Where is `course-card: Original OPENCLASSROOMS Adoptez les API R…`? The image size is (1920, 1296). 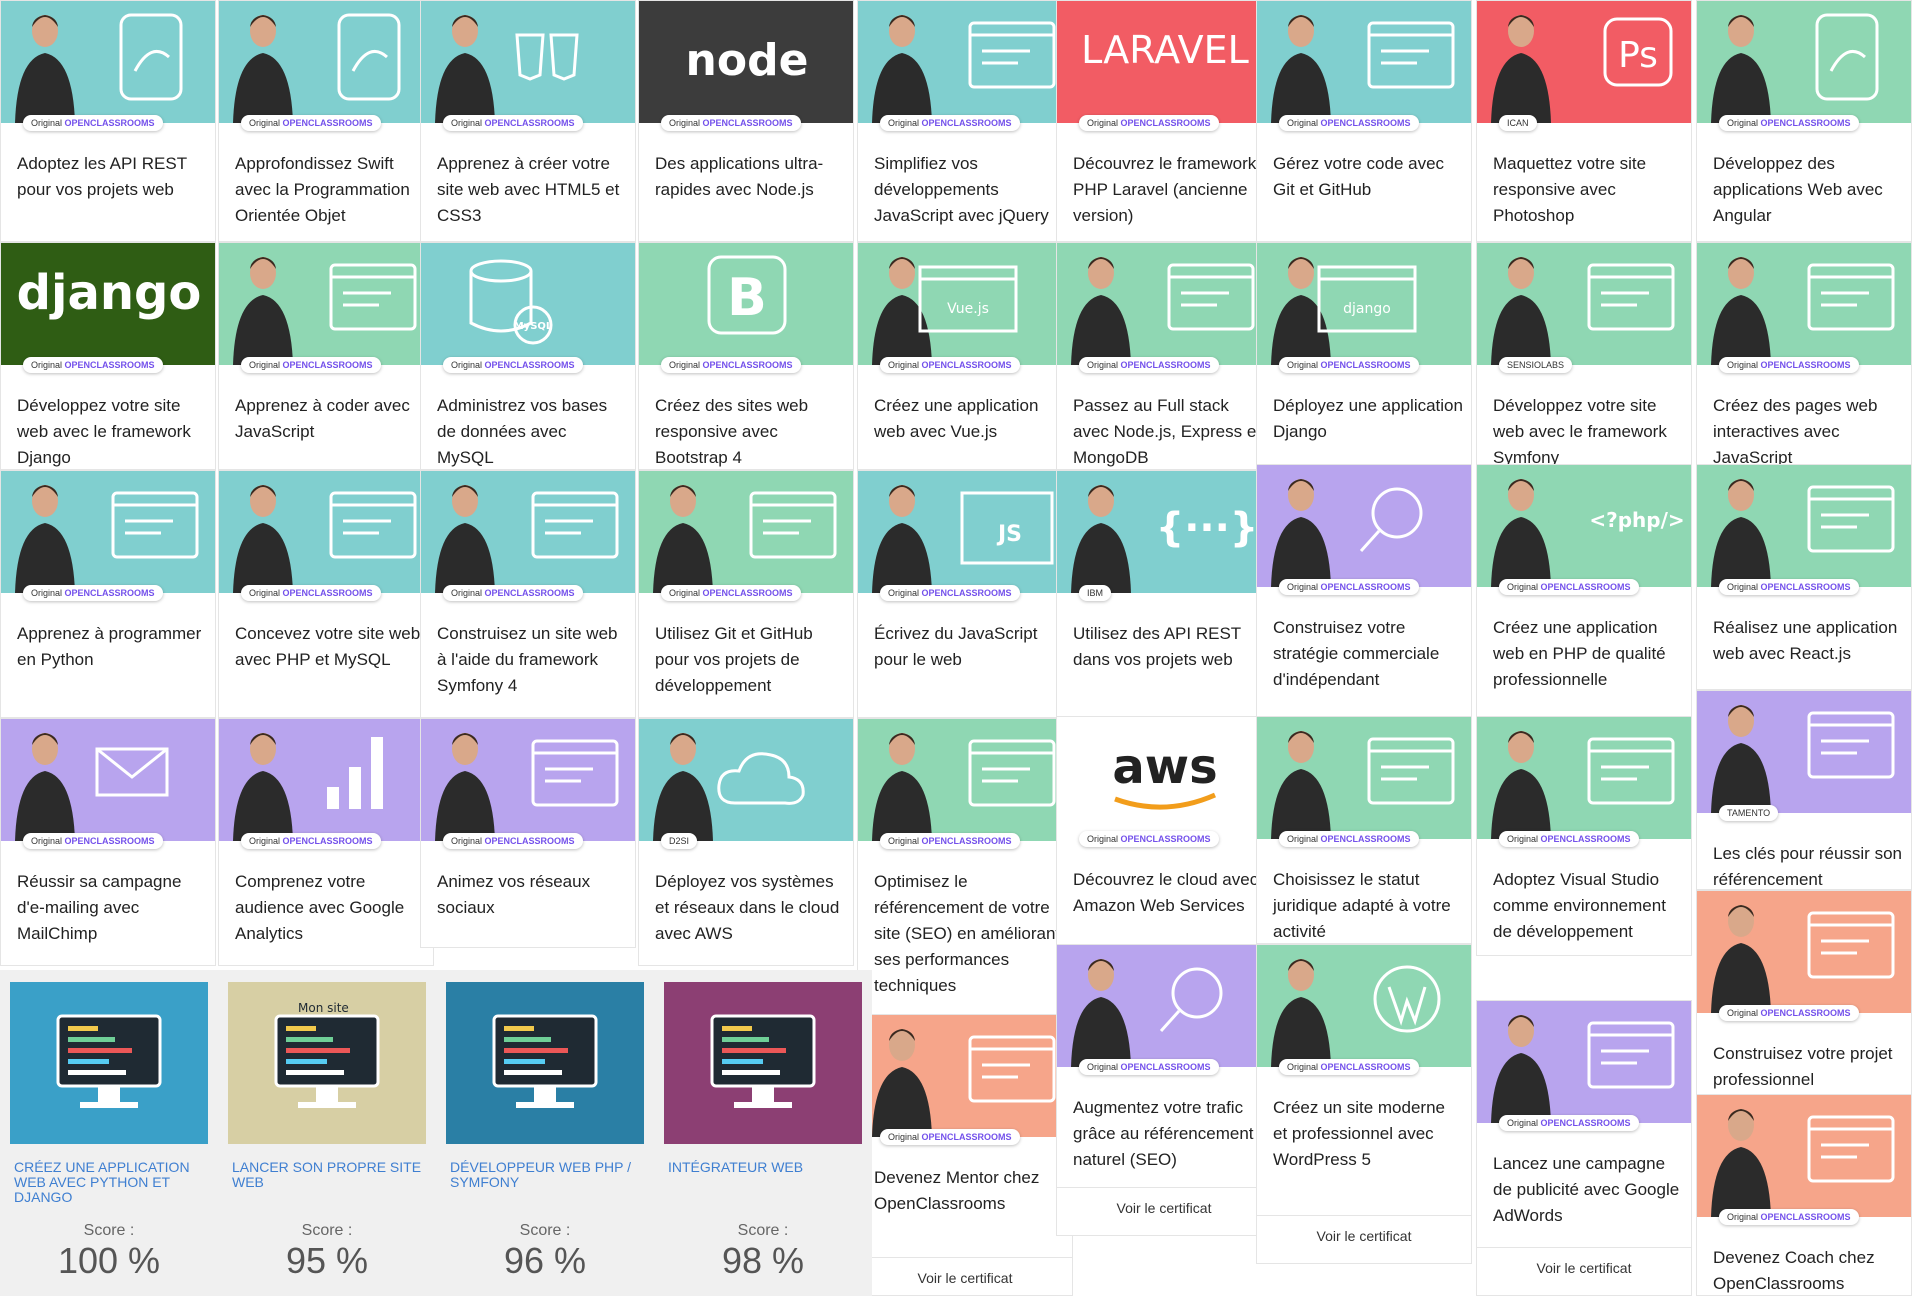 course-card: Original OPENCLASSROOMS Adoptez les API R… is located at coordinates (108, 121).